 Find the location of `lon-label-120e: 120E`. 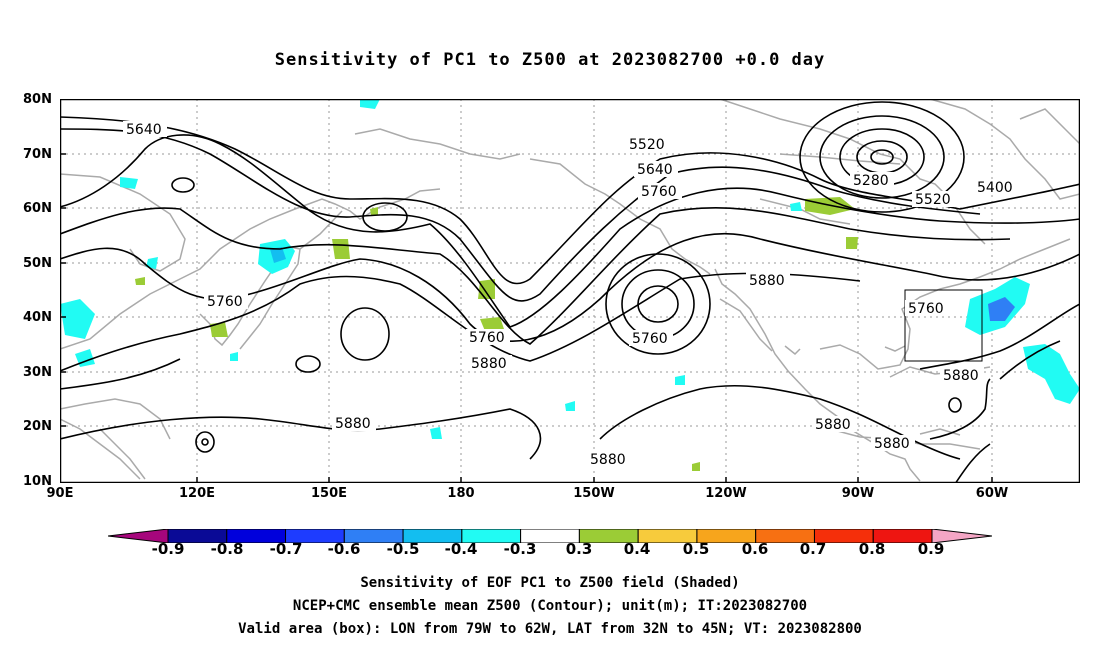

lon-label-120e: 120E is located at coordinates (197, 493).